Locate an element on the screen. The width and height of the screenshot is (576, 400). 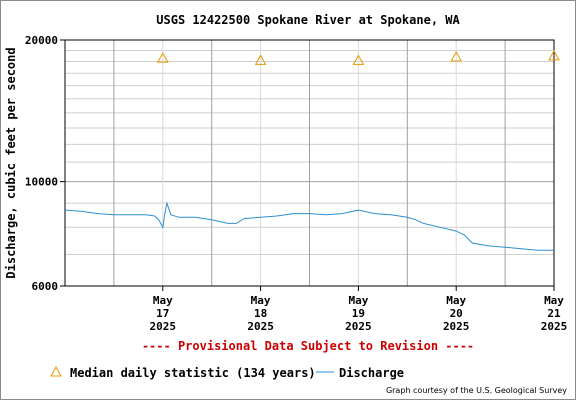
x-tick-label: 17 is located at coordinates (162, 313).